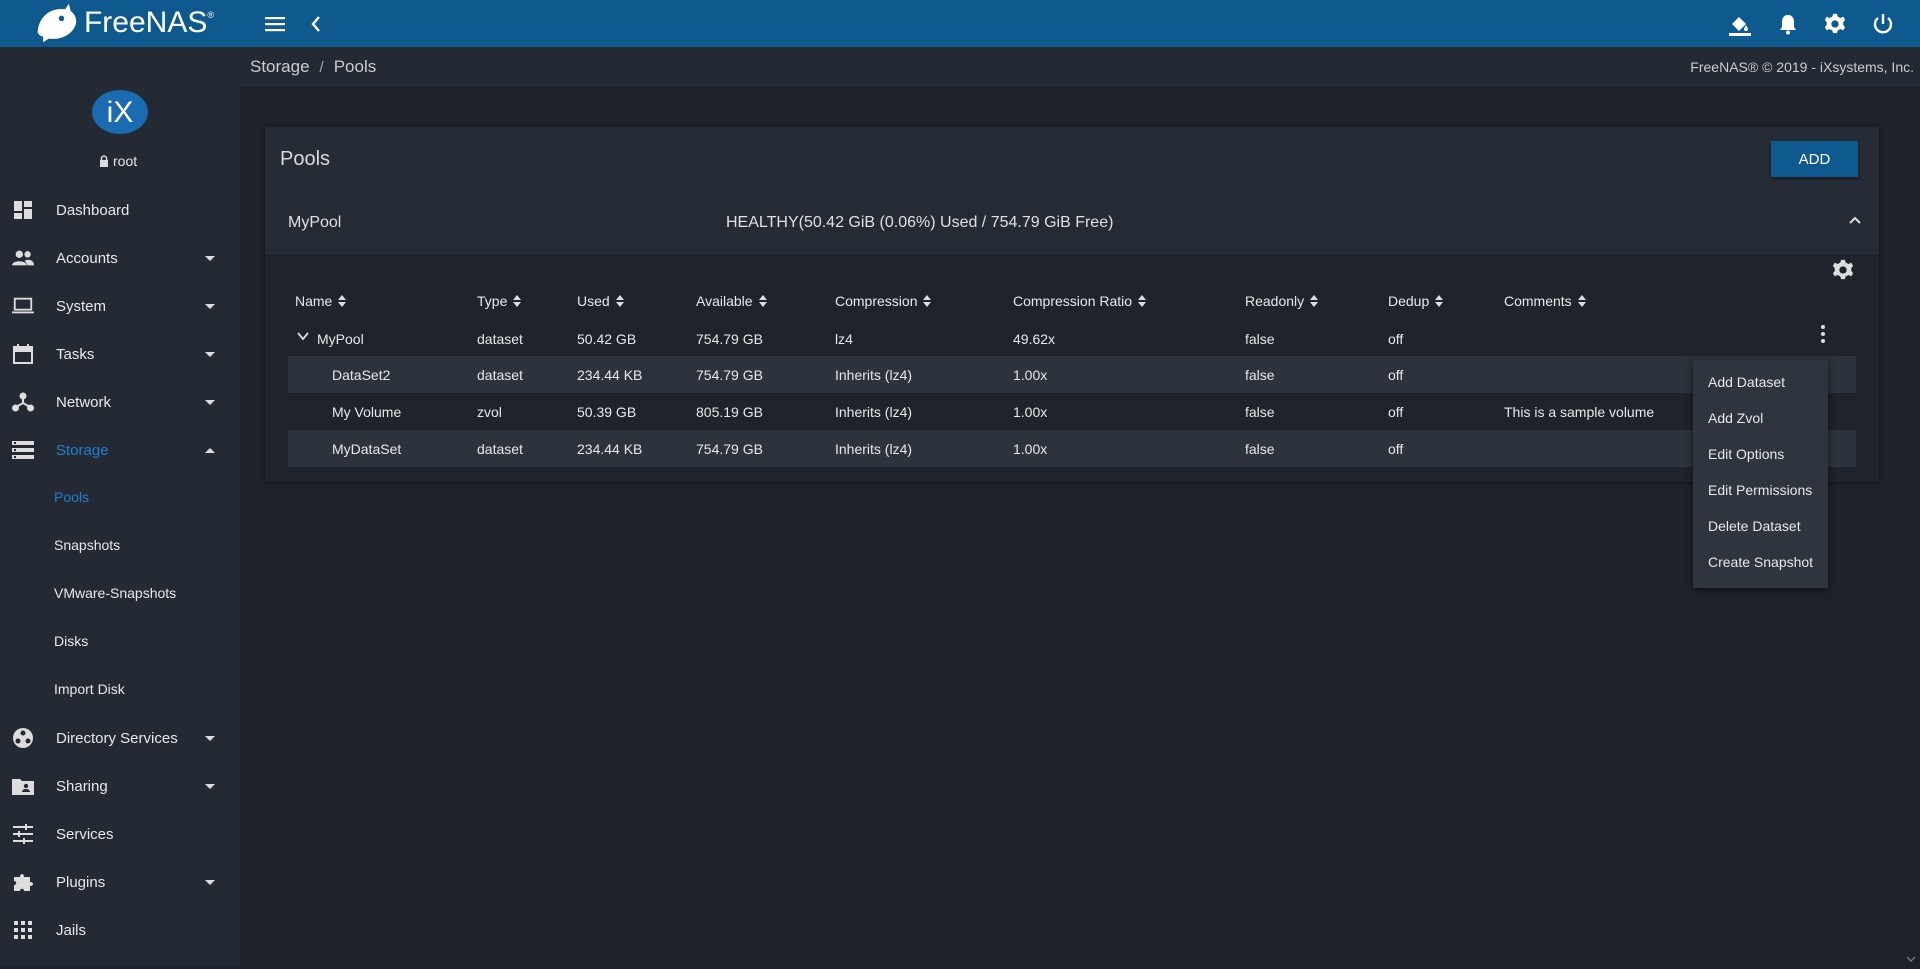 The image size is (1920, 969). What do you see at coordinates (276, 24) in the screenshot?
I see `menu-icon` at bounding box center [276, 24].